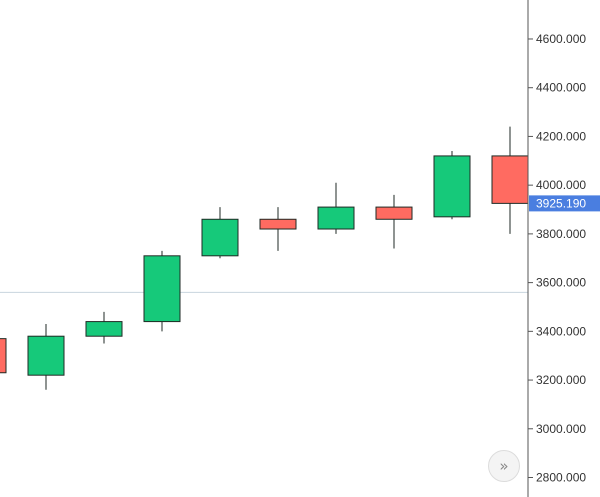 The width and height of the screenshot is (600, 497). What do you see at coordinates (561, 478) in the screenshot?
I see `y-tick-label: 2800.000` at bounding box center [561, 478].